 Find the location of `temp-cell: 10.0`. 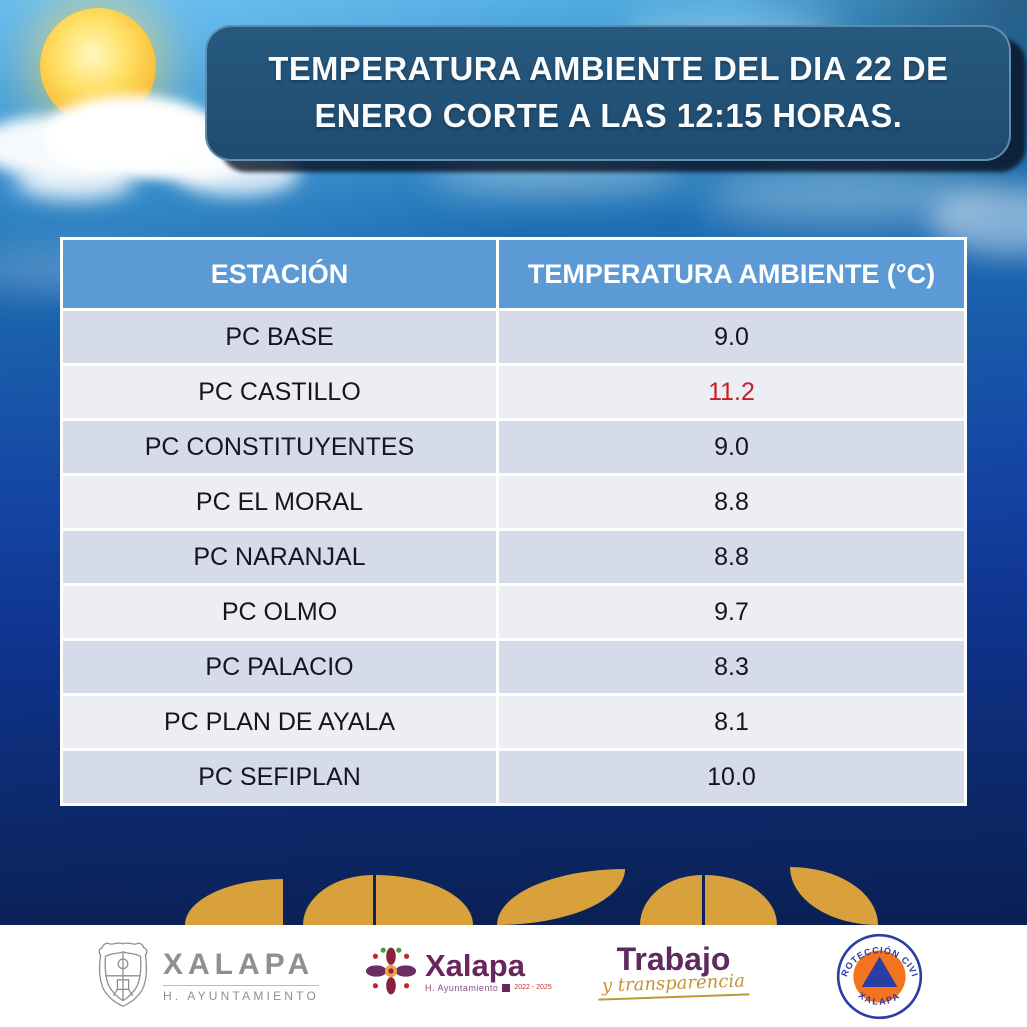

temp-cell: 10.0 is located at coordinates (731, 777).